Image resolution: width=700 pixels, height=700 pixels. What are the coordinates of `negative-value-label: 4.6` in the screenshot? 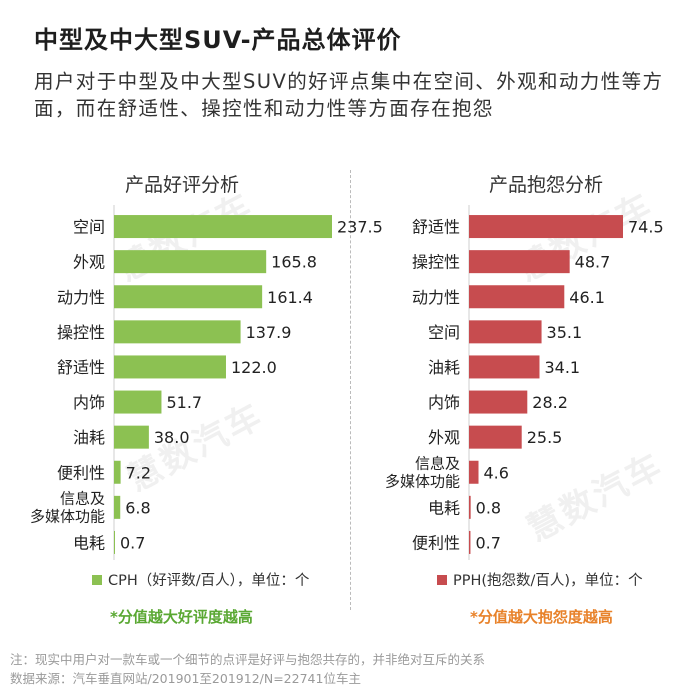 It's located at (496, 472).